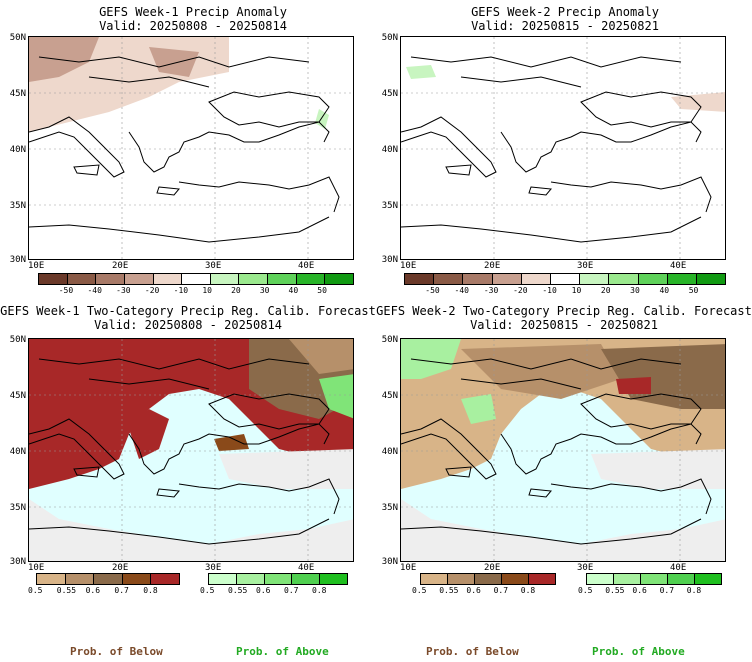  I want to click on anomaly-colorbar-labels-2: -50 -40 -30 -20 -10 10 20 30 40 50, so click(565, 292).